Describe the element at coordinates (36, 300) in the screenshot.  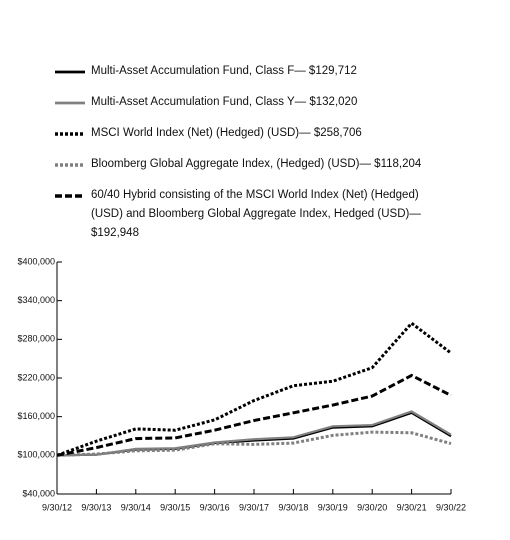
I see `y-tick-label: $340,000` at that location.